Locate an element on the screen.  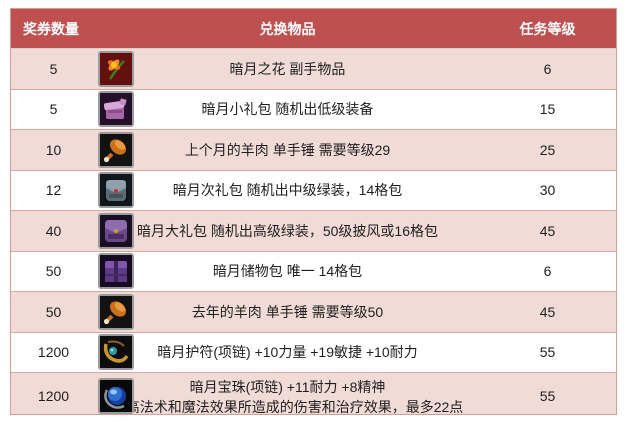
item-cell: 暗月储物包 唯一 14格包 is located at coordinates (287, 272).